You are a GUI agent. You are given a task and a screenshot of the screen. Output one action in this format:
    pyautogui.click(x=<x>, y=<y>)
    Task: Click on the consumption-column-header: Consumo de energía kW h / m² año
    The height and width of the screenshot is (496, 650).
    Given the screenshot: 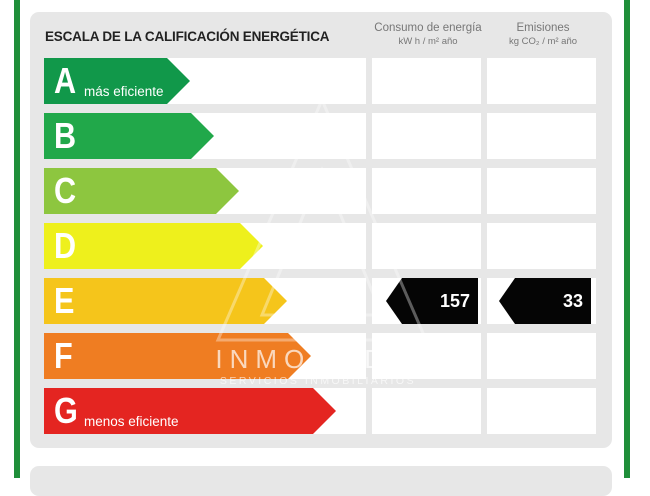 What is the action you would take?
    pyautogui.click(x=428, y=35)
    